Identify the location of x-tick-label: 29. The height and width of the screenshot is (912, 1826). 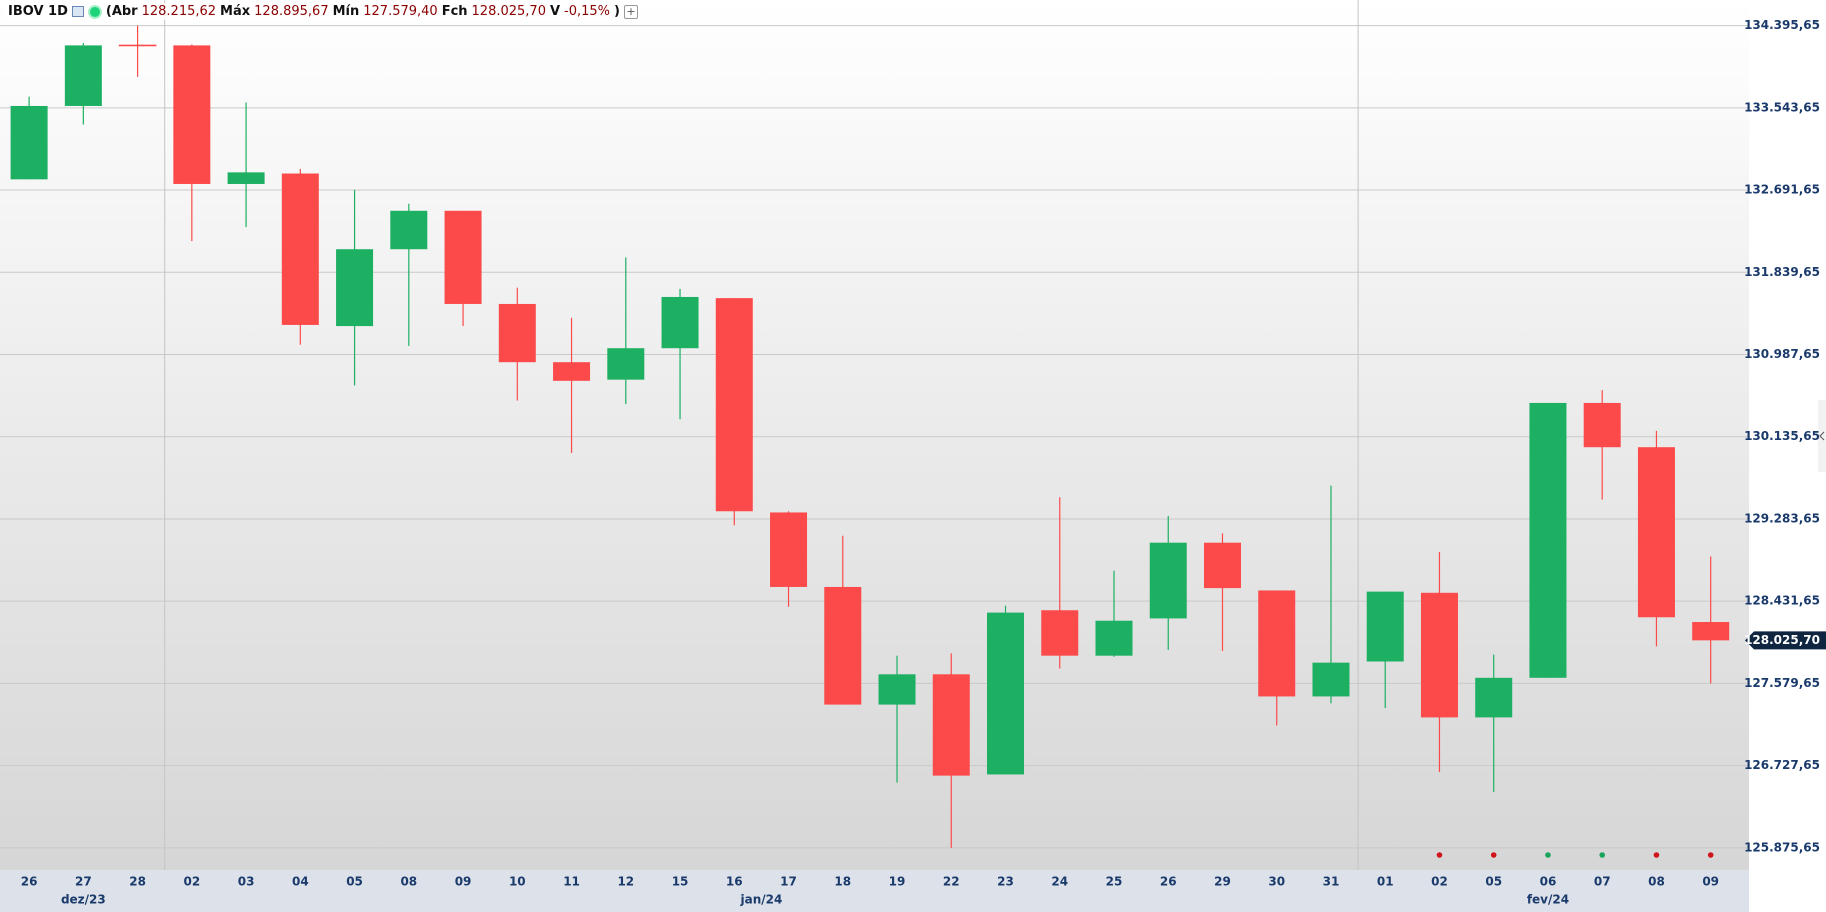
(1222, 882).